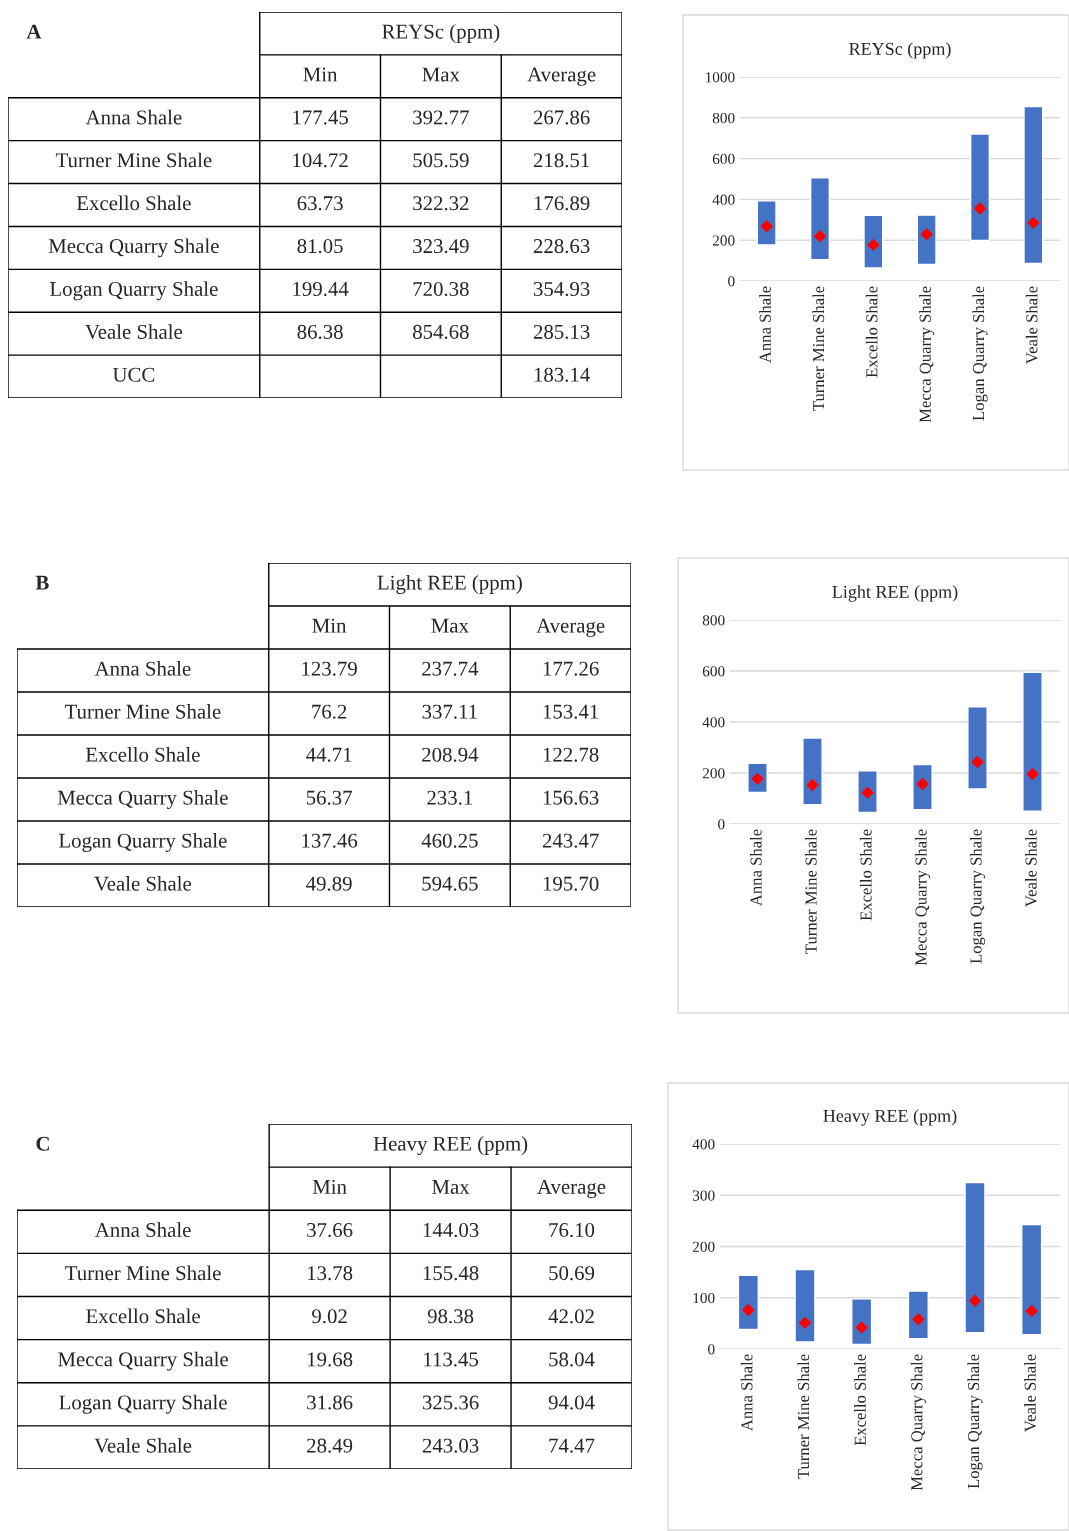  What do you see at coordinates (329, 754) in the screenshot?
I see `text: 44.71` at bounding box center [329, 754].